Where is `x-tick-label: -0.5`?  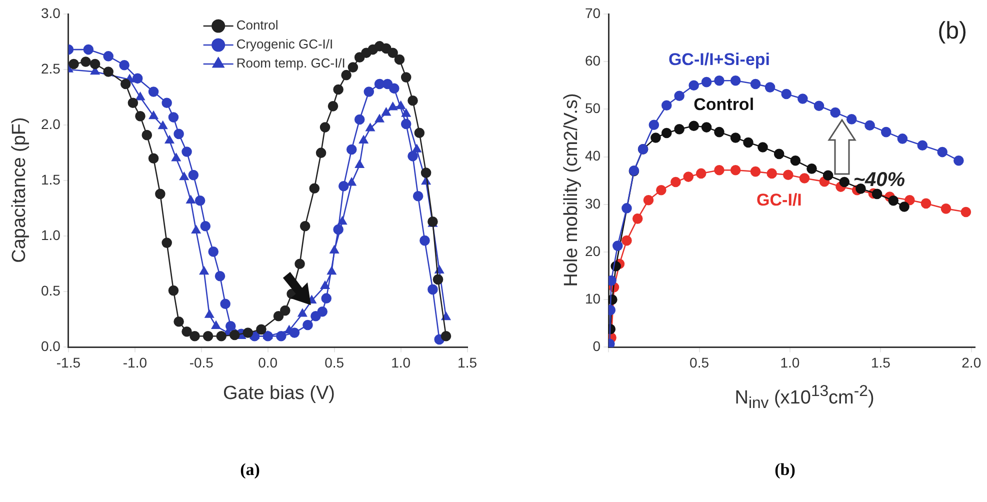
x-tick-label: -0.5 is located at coordinates (201, 362).